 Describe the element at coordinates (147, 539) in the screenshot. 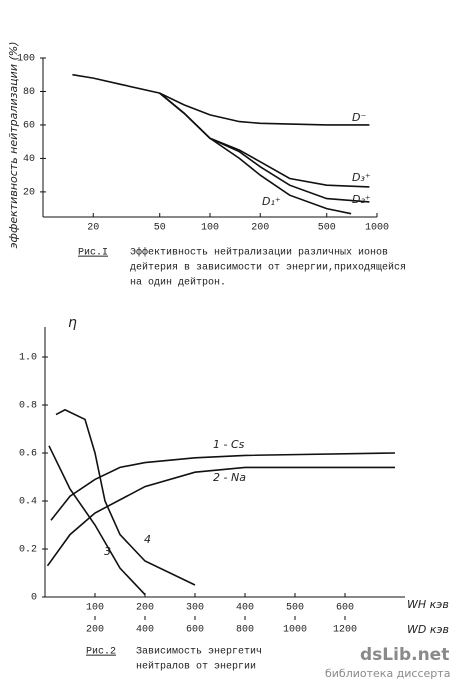

I see `series-label: 4` at that location.